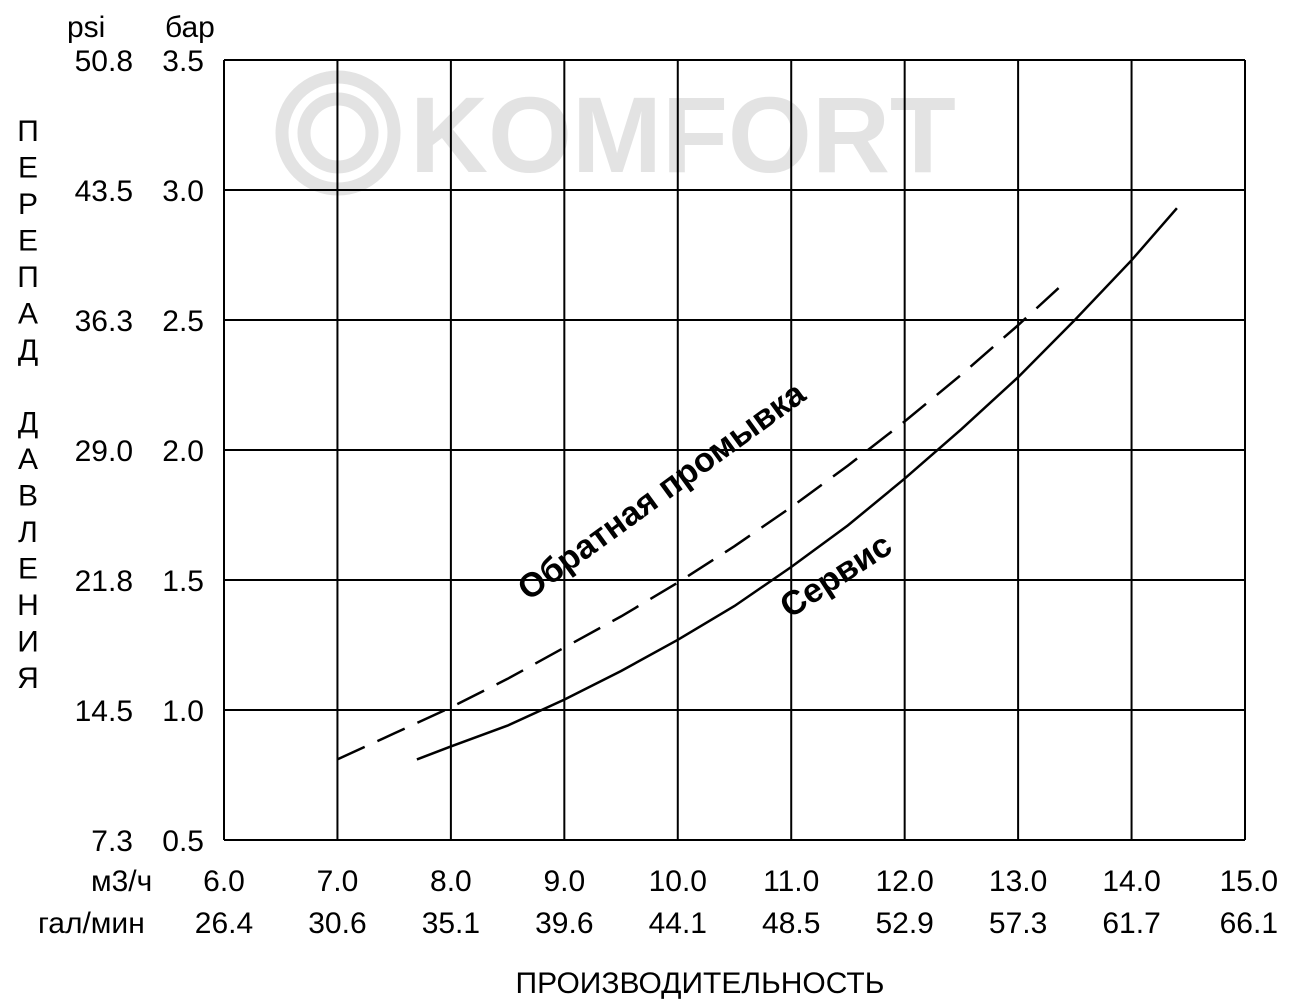 This screenshot has width=1289, height=1000. What do you see at coordinates (662, 491) in the screenshot?
I see `series-label-backwash: Обратная промывка` at bounding box center [662, 491].